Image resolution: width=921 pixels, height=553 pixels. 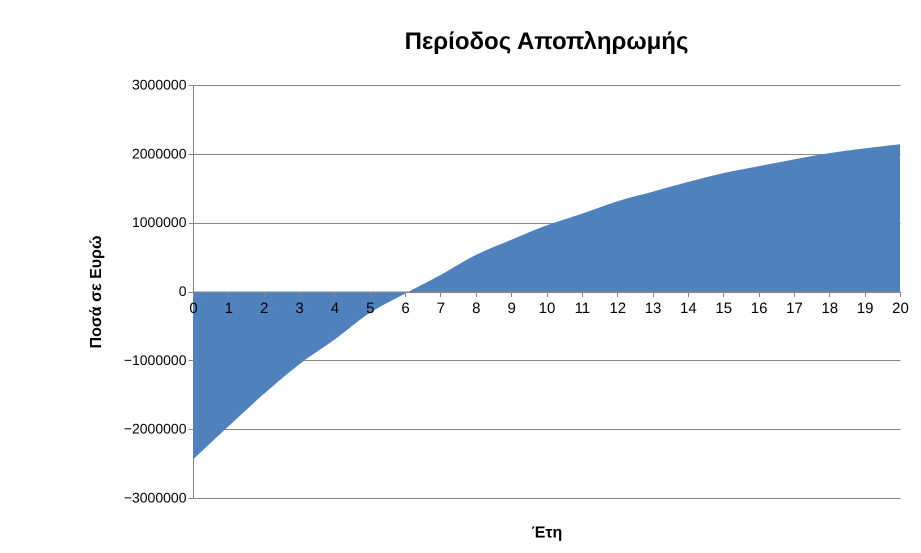 I want to click on x-tick-label: 9, so click(x=511, y=308).